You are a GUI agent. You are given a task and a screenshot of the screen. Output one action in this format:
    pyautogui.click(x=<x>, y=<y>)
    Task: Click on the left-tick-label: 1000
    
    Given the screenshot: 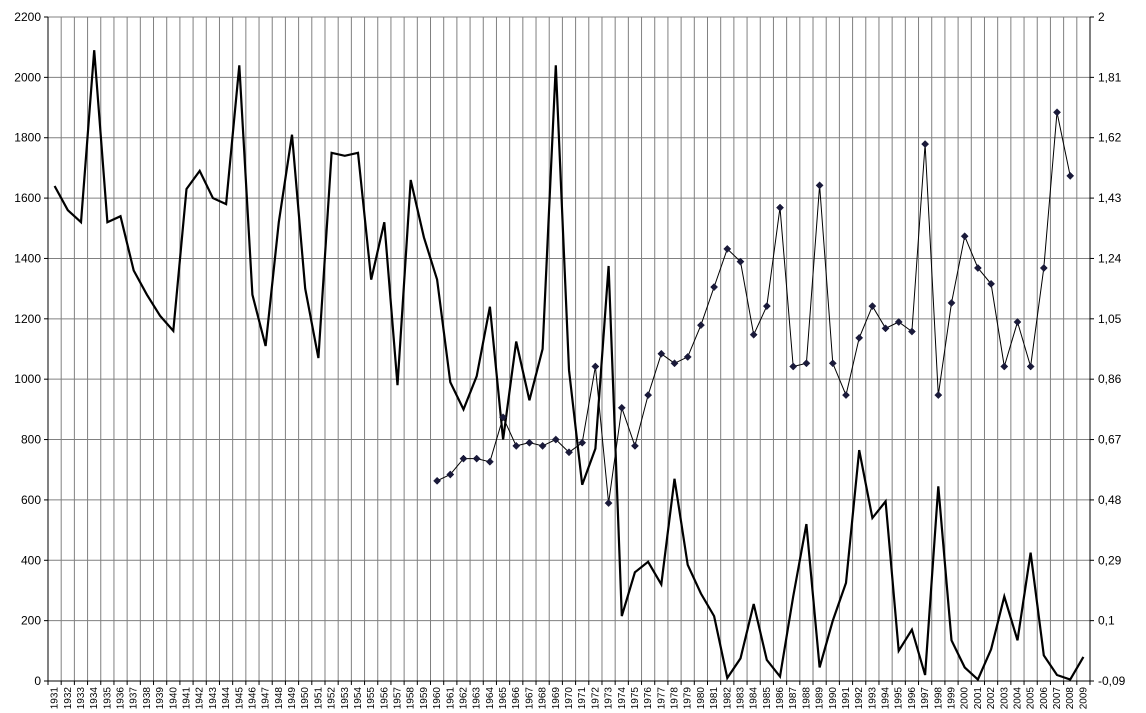 What is the action you would take?
    pyautogui.click(x=27, y=379)
    